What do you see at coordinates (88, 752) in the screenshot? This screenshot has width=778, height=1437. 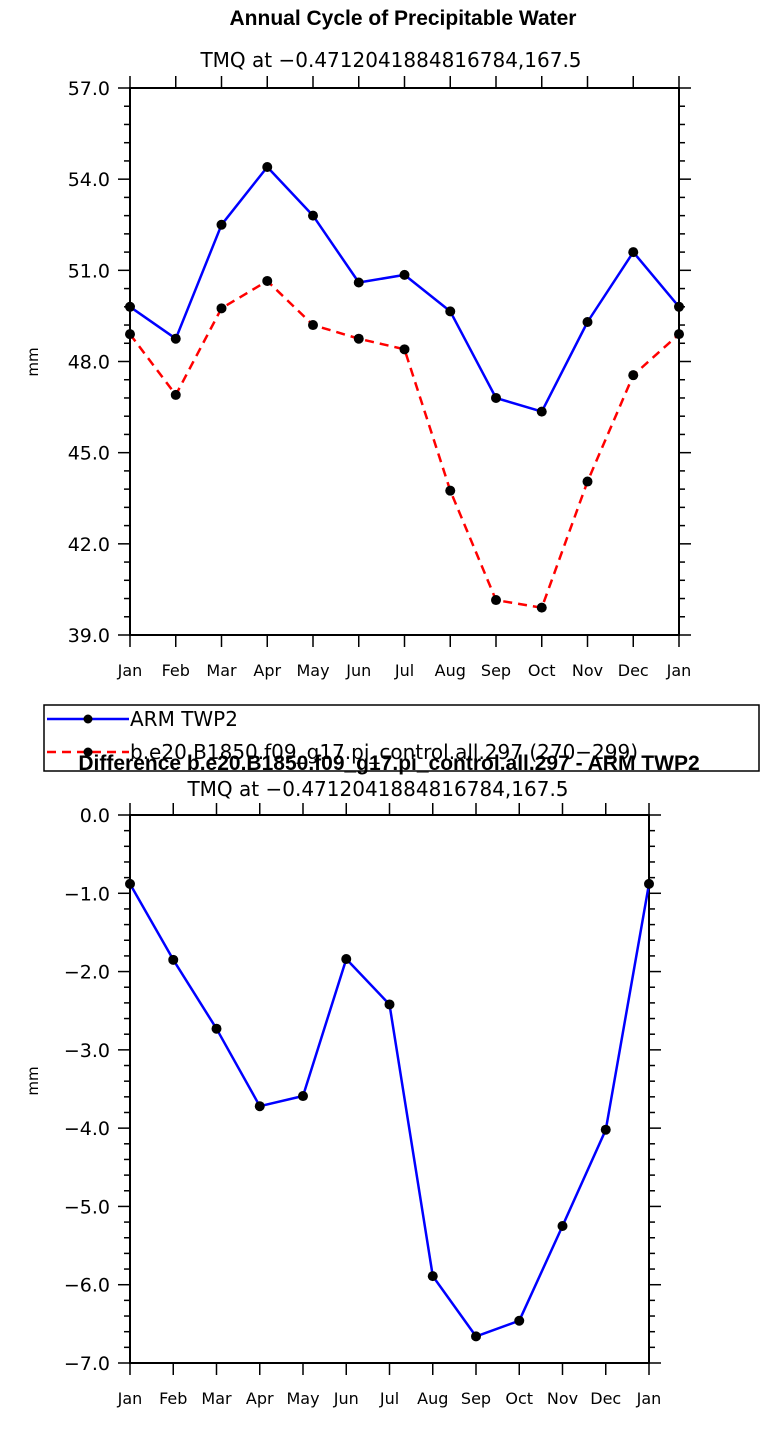 I see `legend-marker-model` at bounding box center [88, 752].